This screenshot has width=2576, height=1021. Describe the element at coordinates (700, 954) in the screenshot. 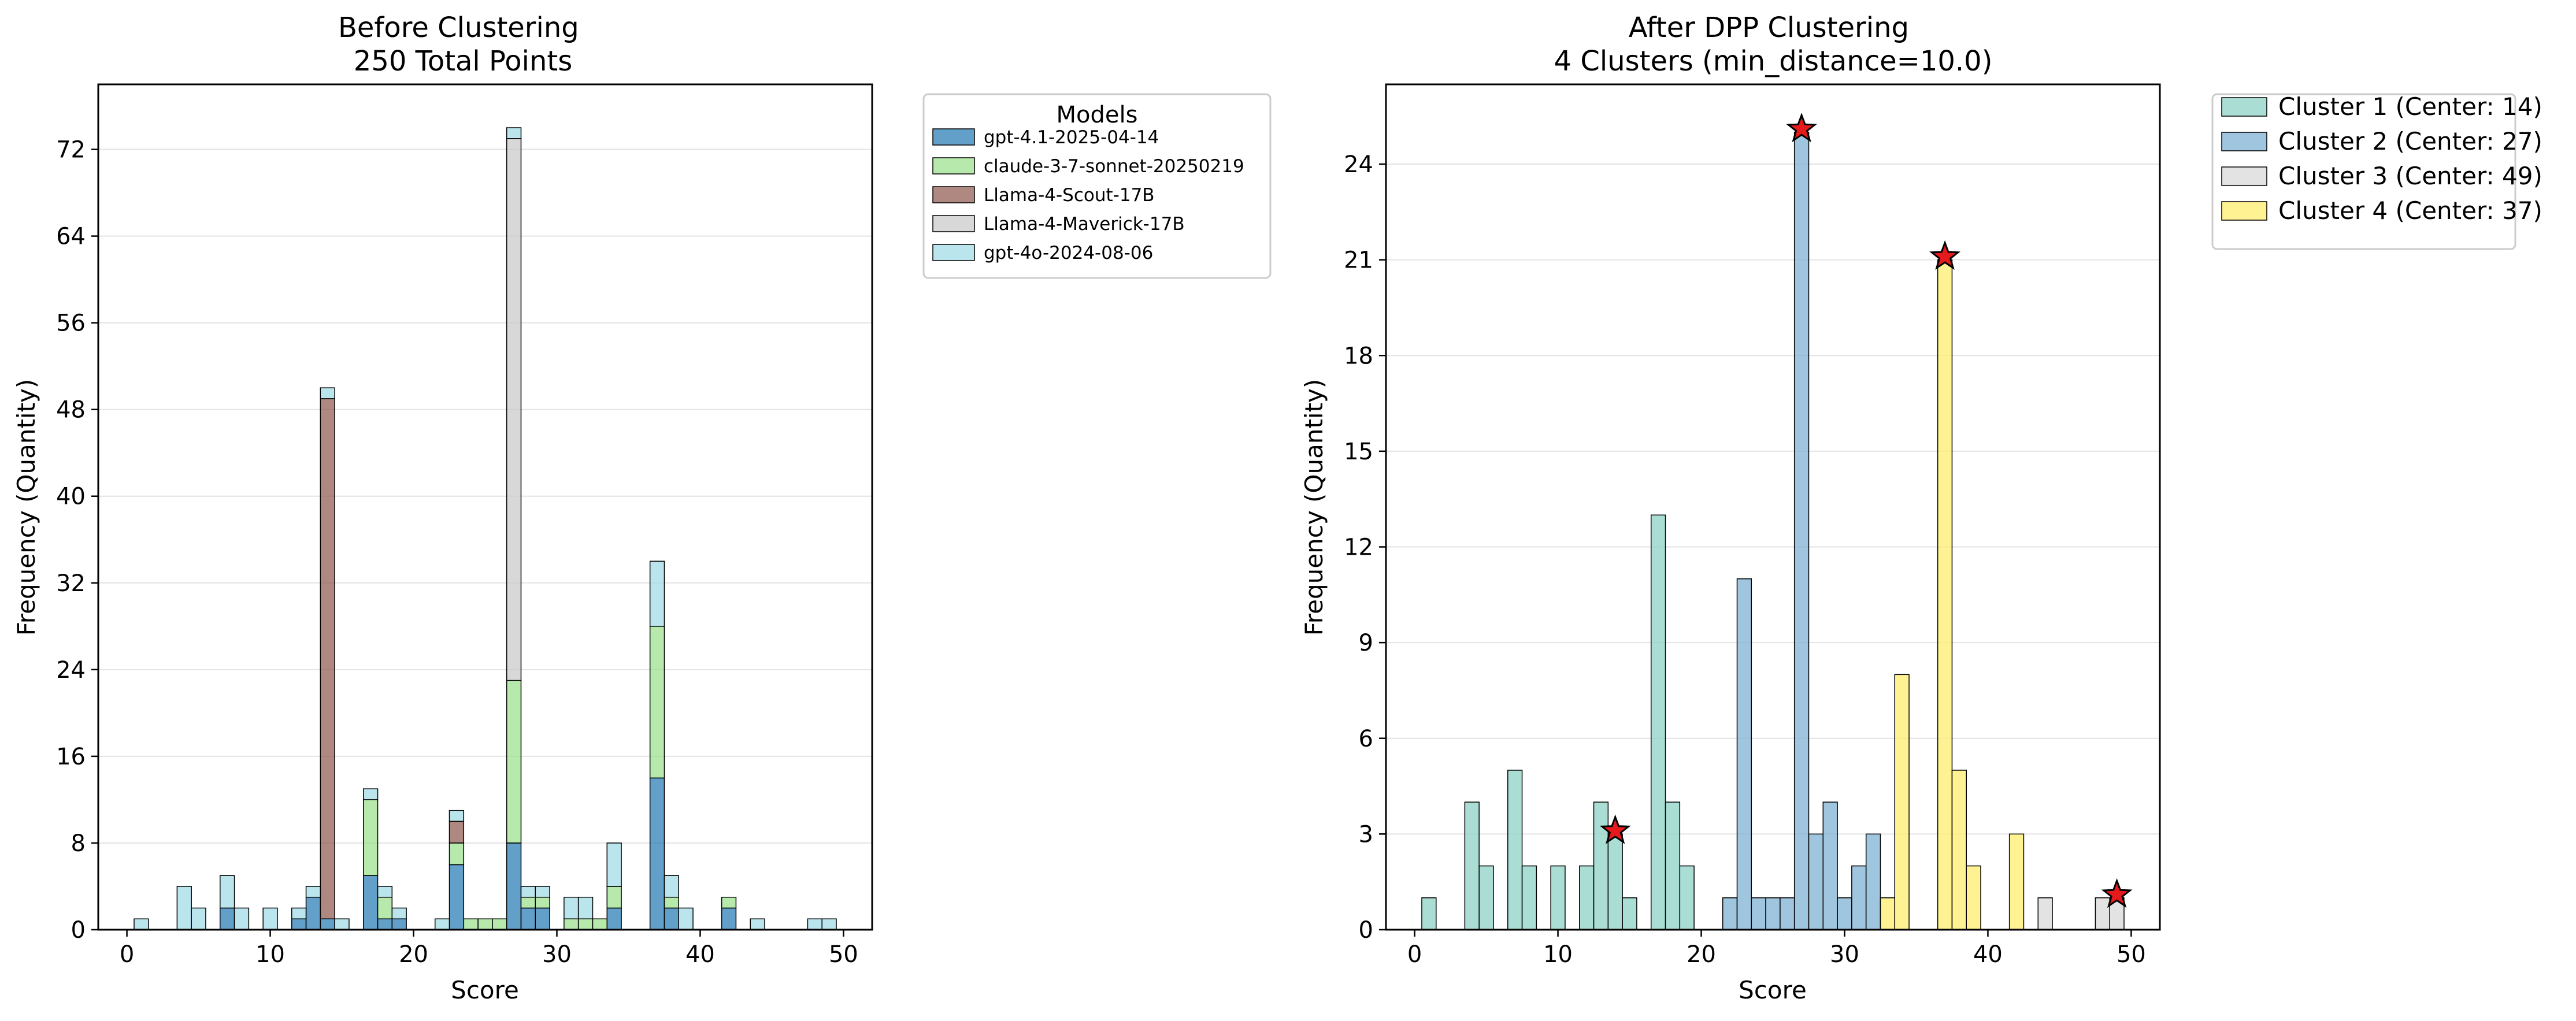

I see `x-tick-label: 40` at that location.